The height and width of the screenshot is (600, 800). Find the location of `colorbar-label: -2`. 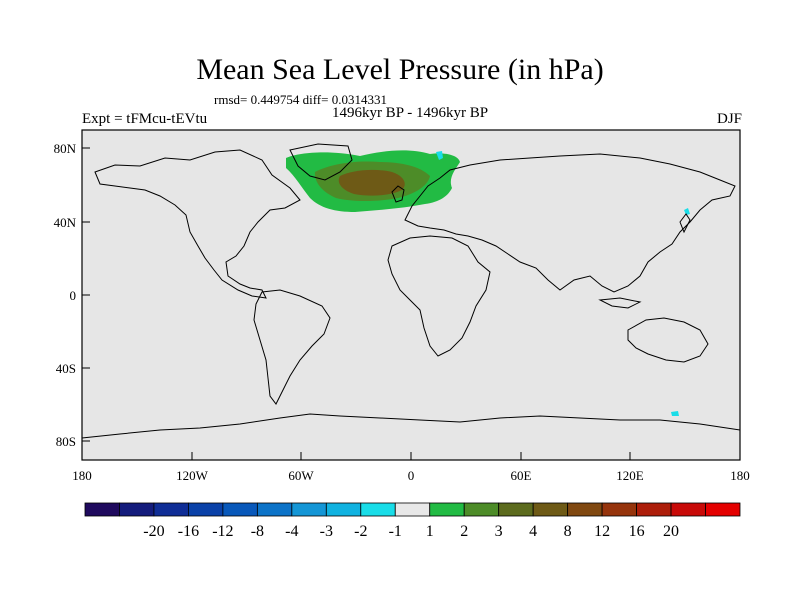

colorbar-label: -2 is located at coordinates (360, 531).